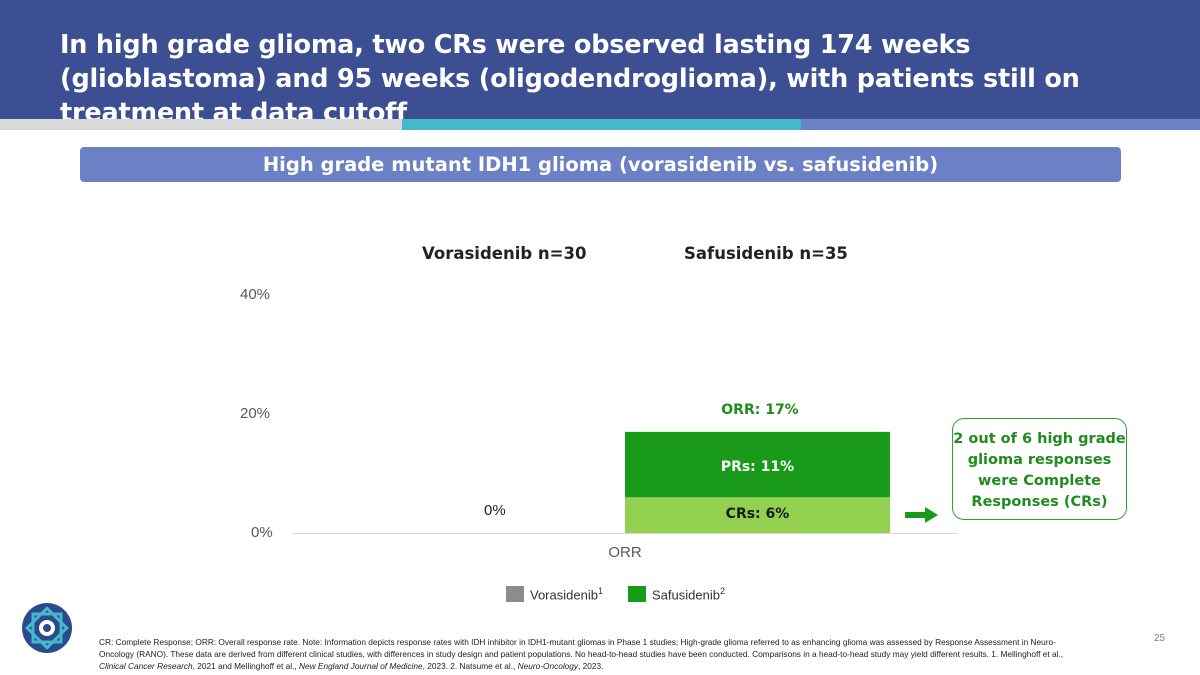 This screenshot has width=1200, height=675. Describe the element at coordinates (504, 253) in the screenshot. I see `column-head-vorasidenib: Vorasidenib n=30` at that location.